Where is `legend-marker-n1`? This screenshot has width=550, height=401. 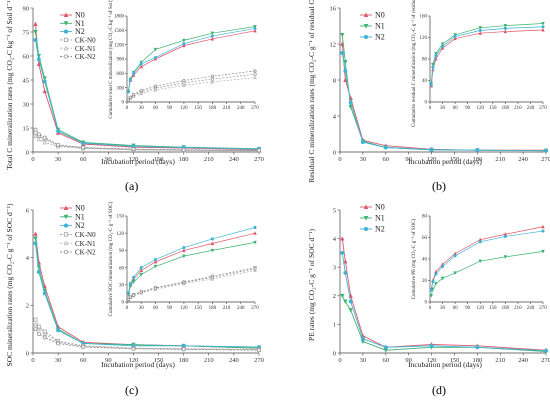 legend-marker-n1 is located at coordinates (66, 23).